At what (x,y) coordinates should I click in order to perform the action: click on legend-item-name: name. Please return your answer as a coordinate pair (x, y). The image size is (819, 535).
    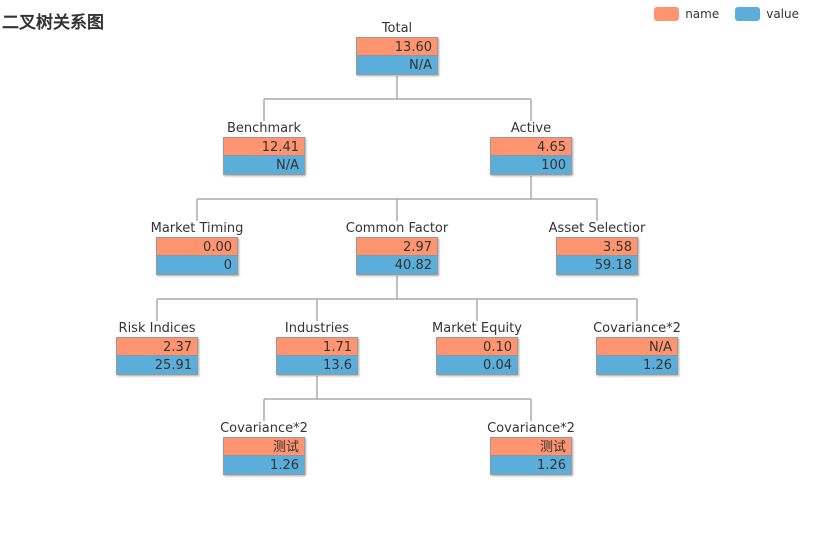
    Looking at the image, I should click on (686, 14).